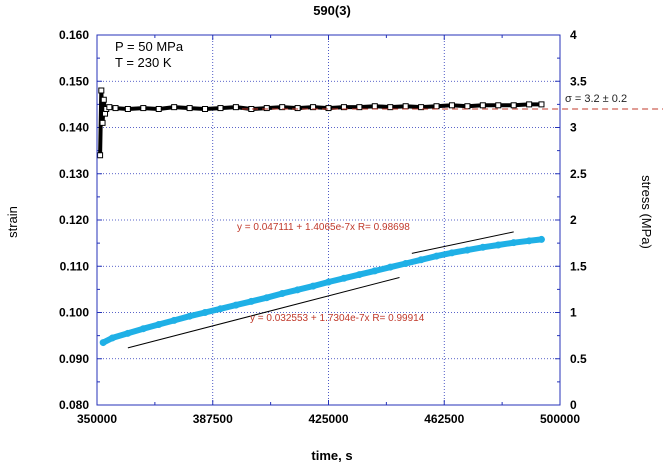 This screenshot has height=466, width=663. What do you see at coordinates (75, 266) in the screenshot?
I see `y-tick-label: 0.110` at bounding box center [75, 266].